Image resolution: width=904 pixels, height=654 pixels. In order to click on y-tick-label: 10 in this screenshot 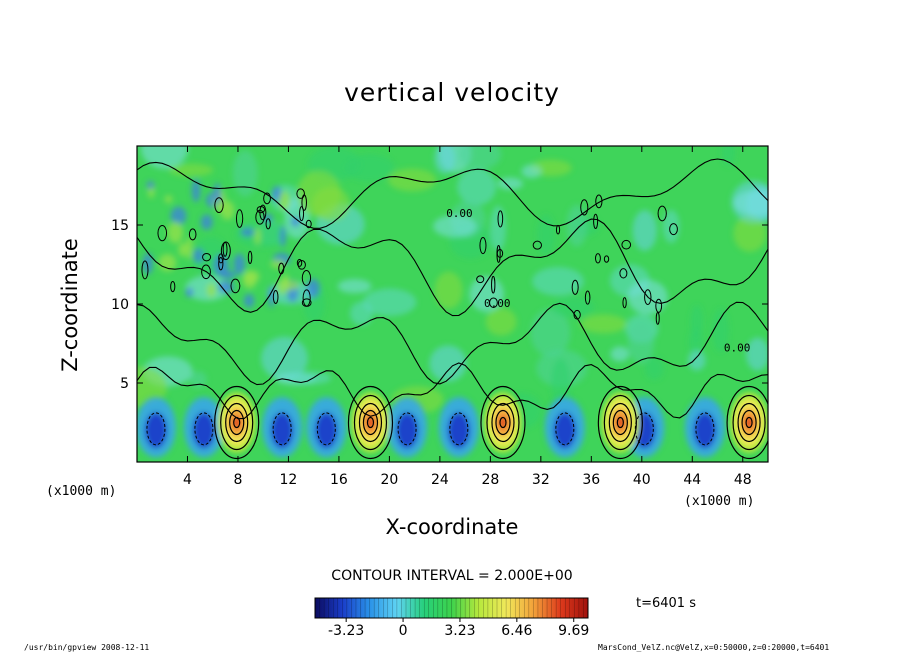, I will do `click(120, 305)`.